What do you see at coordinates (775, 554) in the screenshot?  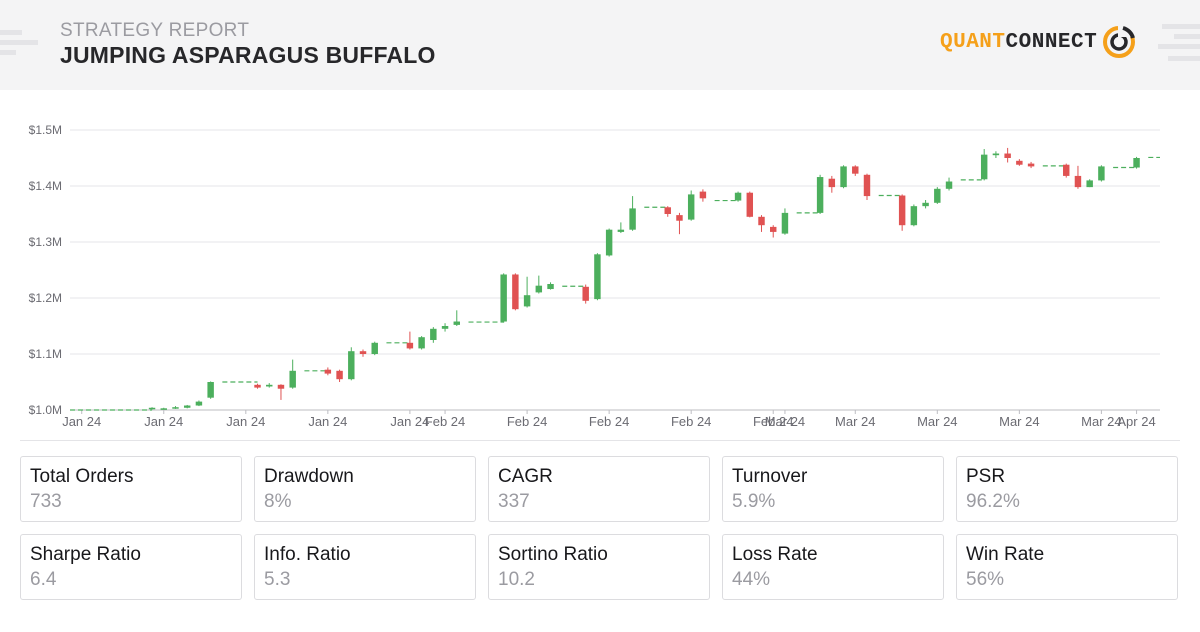 I see `metric-label: Loss Rate` at bounding box center [775, 554].